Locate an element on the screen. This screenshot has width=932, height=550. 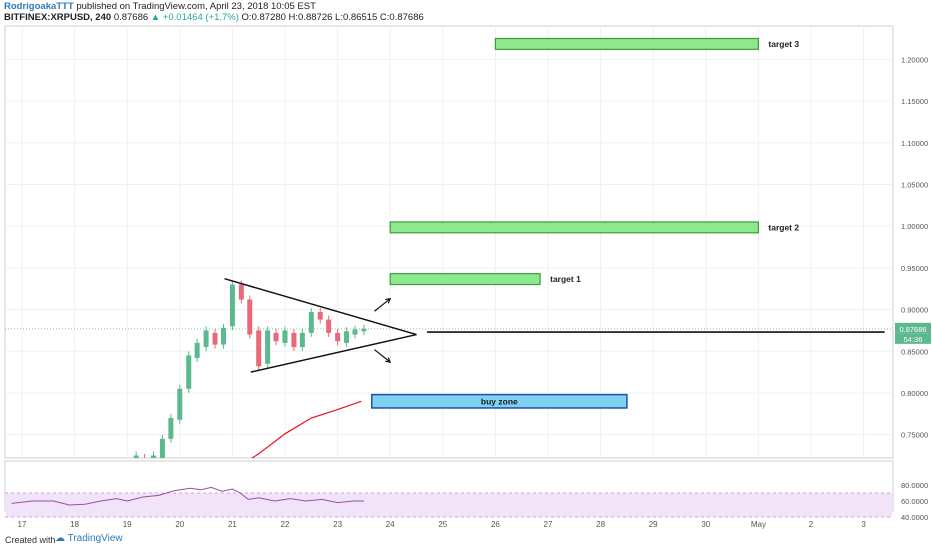
x-tick-label: 22 is located at coordinates (285, 524).